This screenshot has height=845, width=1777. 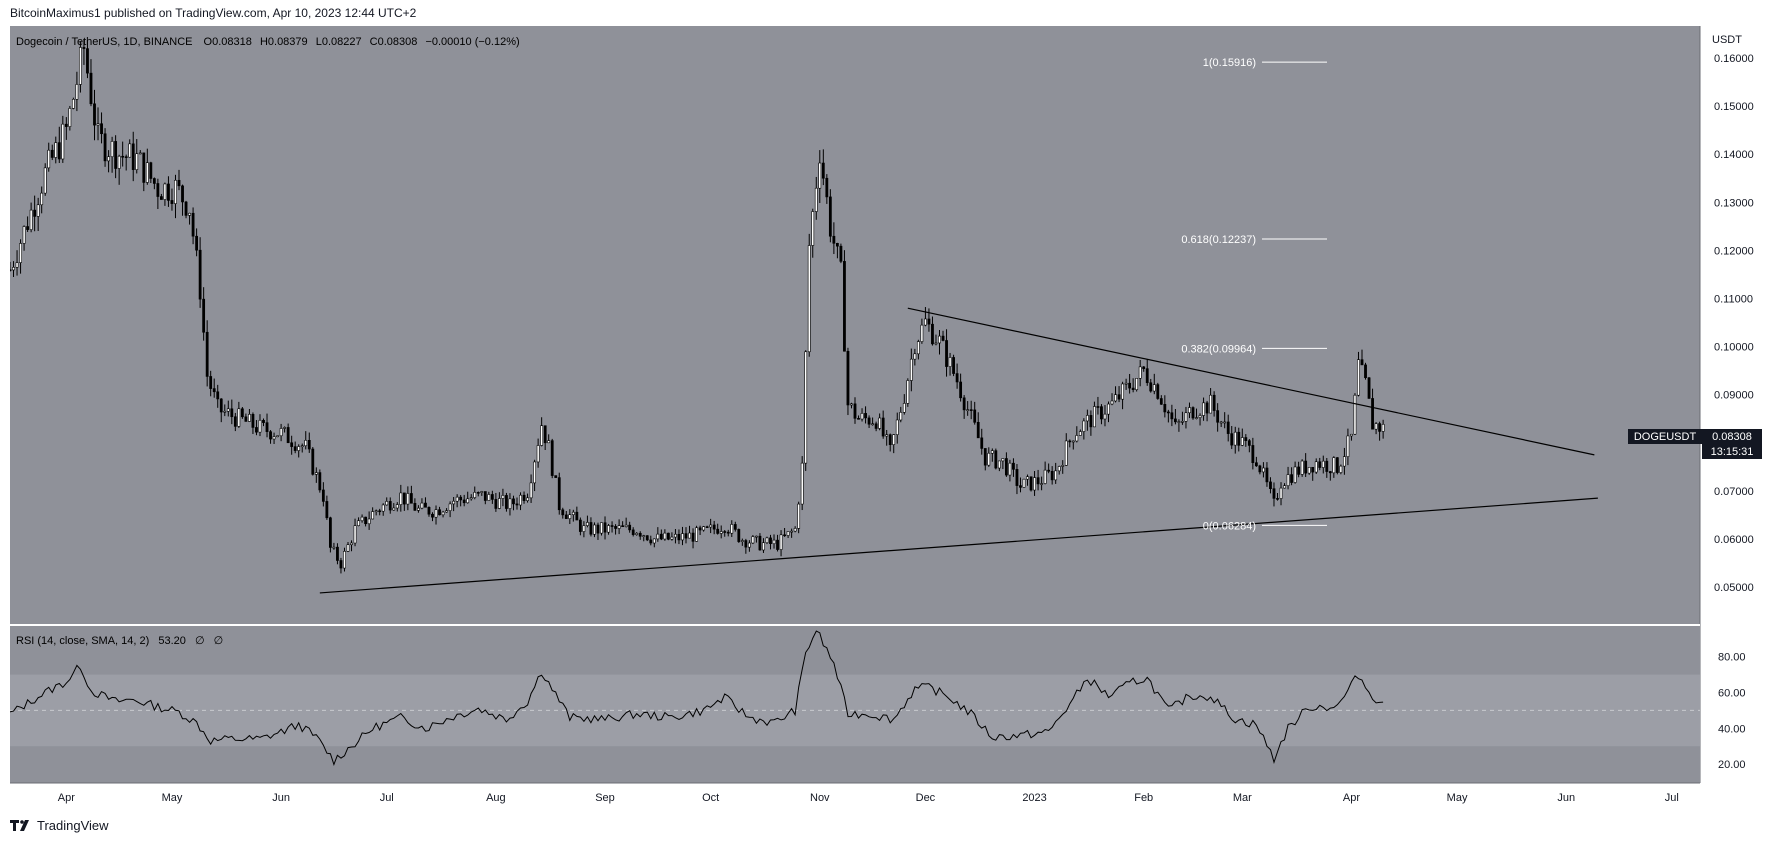 I want to click on price-tick-label: 0.14000, so click(x=1734, y=155).